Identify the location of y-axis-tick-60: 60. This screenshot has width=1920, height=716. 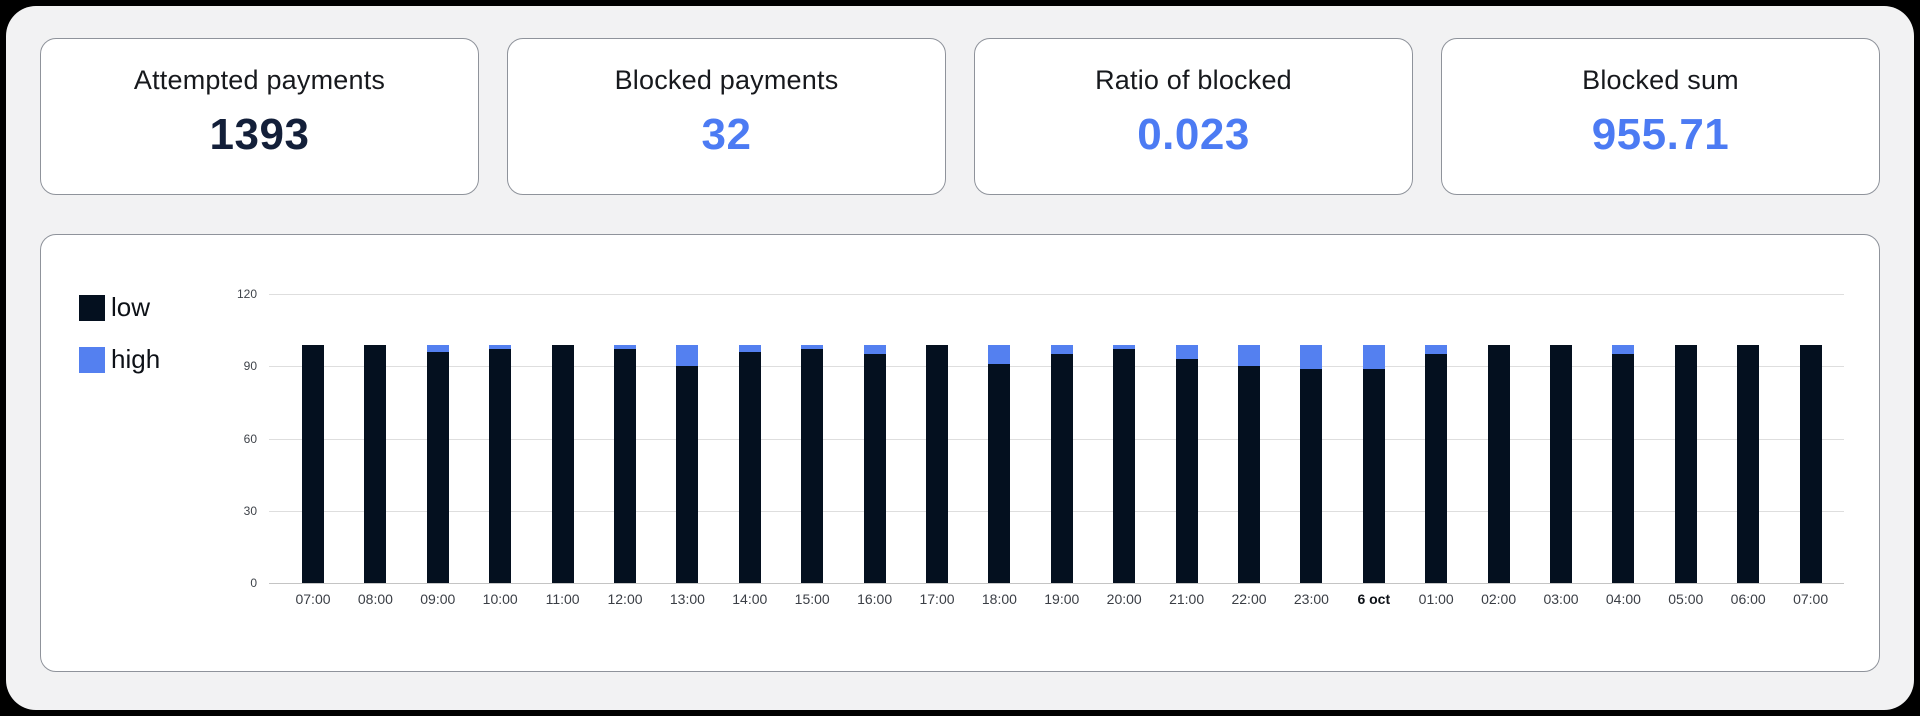
(250, 438).